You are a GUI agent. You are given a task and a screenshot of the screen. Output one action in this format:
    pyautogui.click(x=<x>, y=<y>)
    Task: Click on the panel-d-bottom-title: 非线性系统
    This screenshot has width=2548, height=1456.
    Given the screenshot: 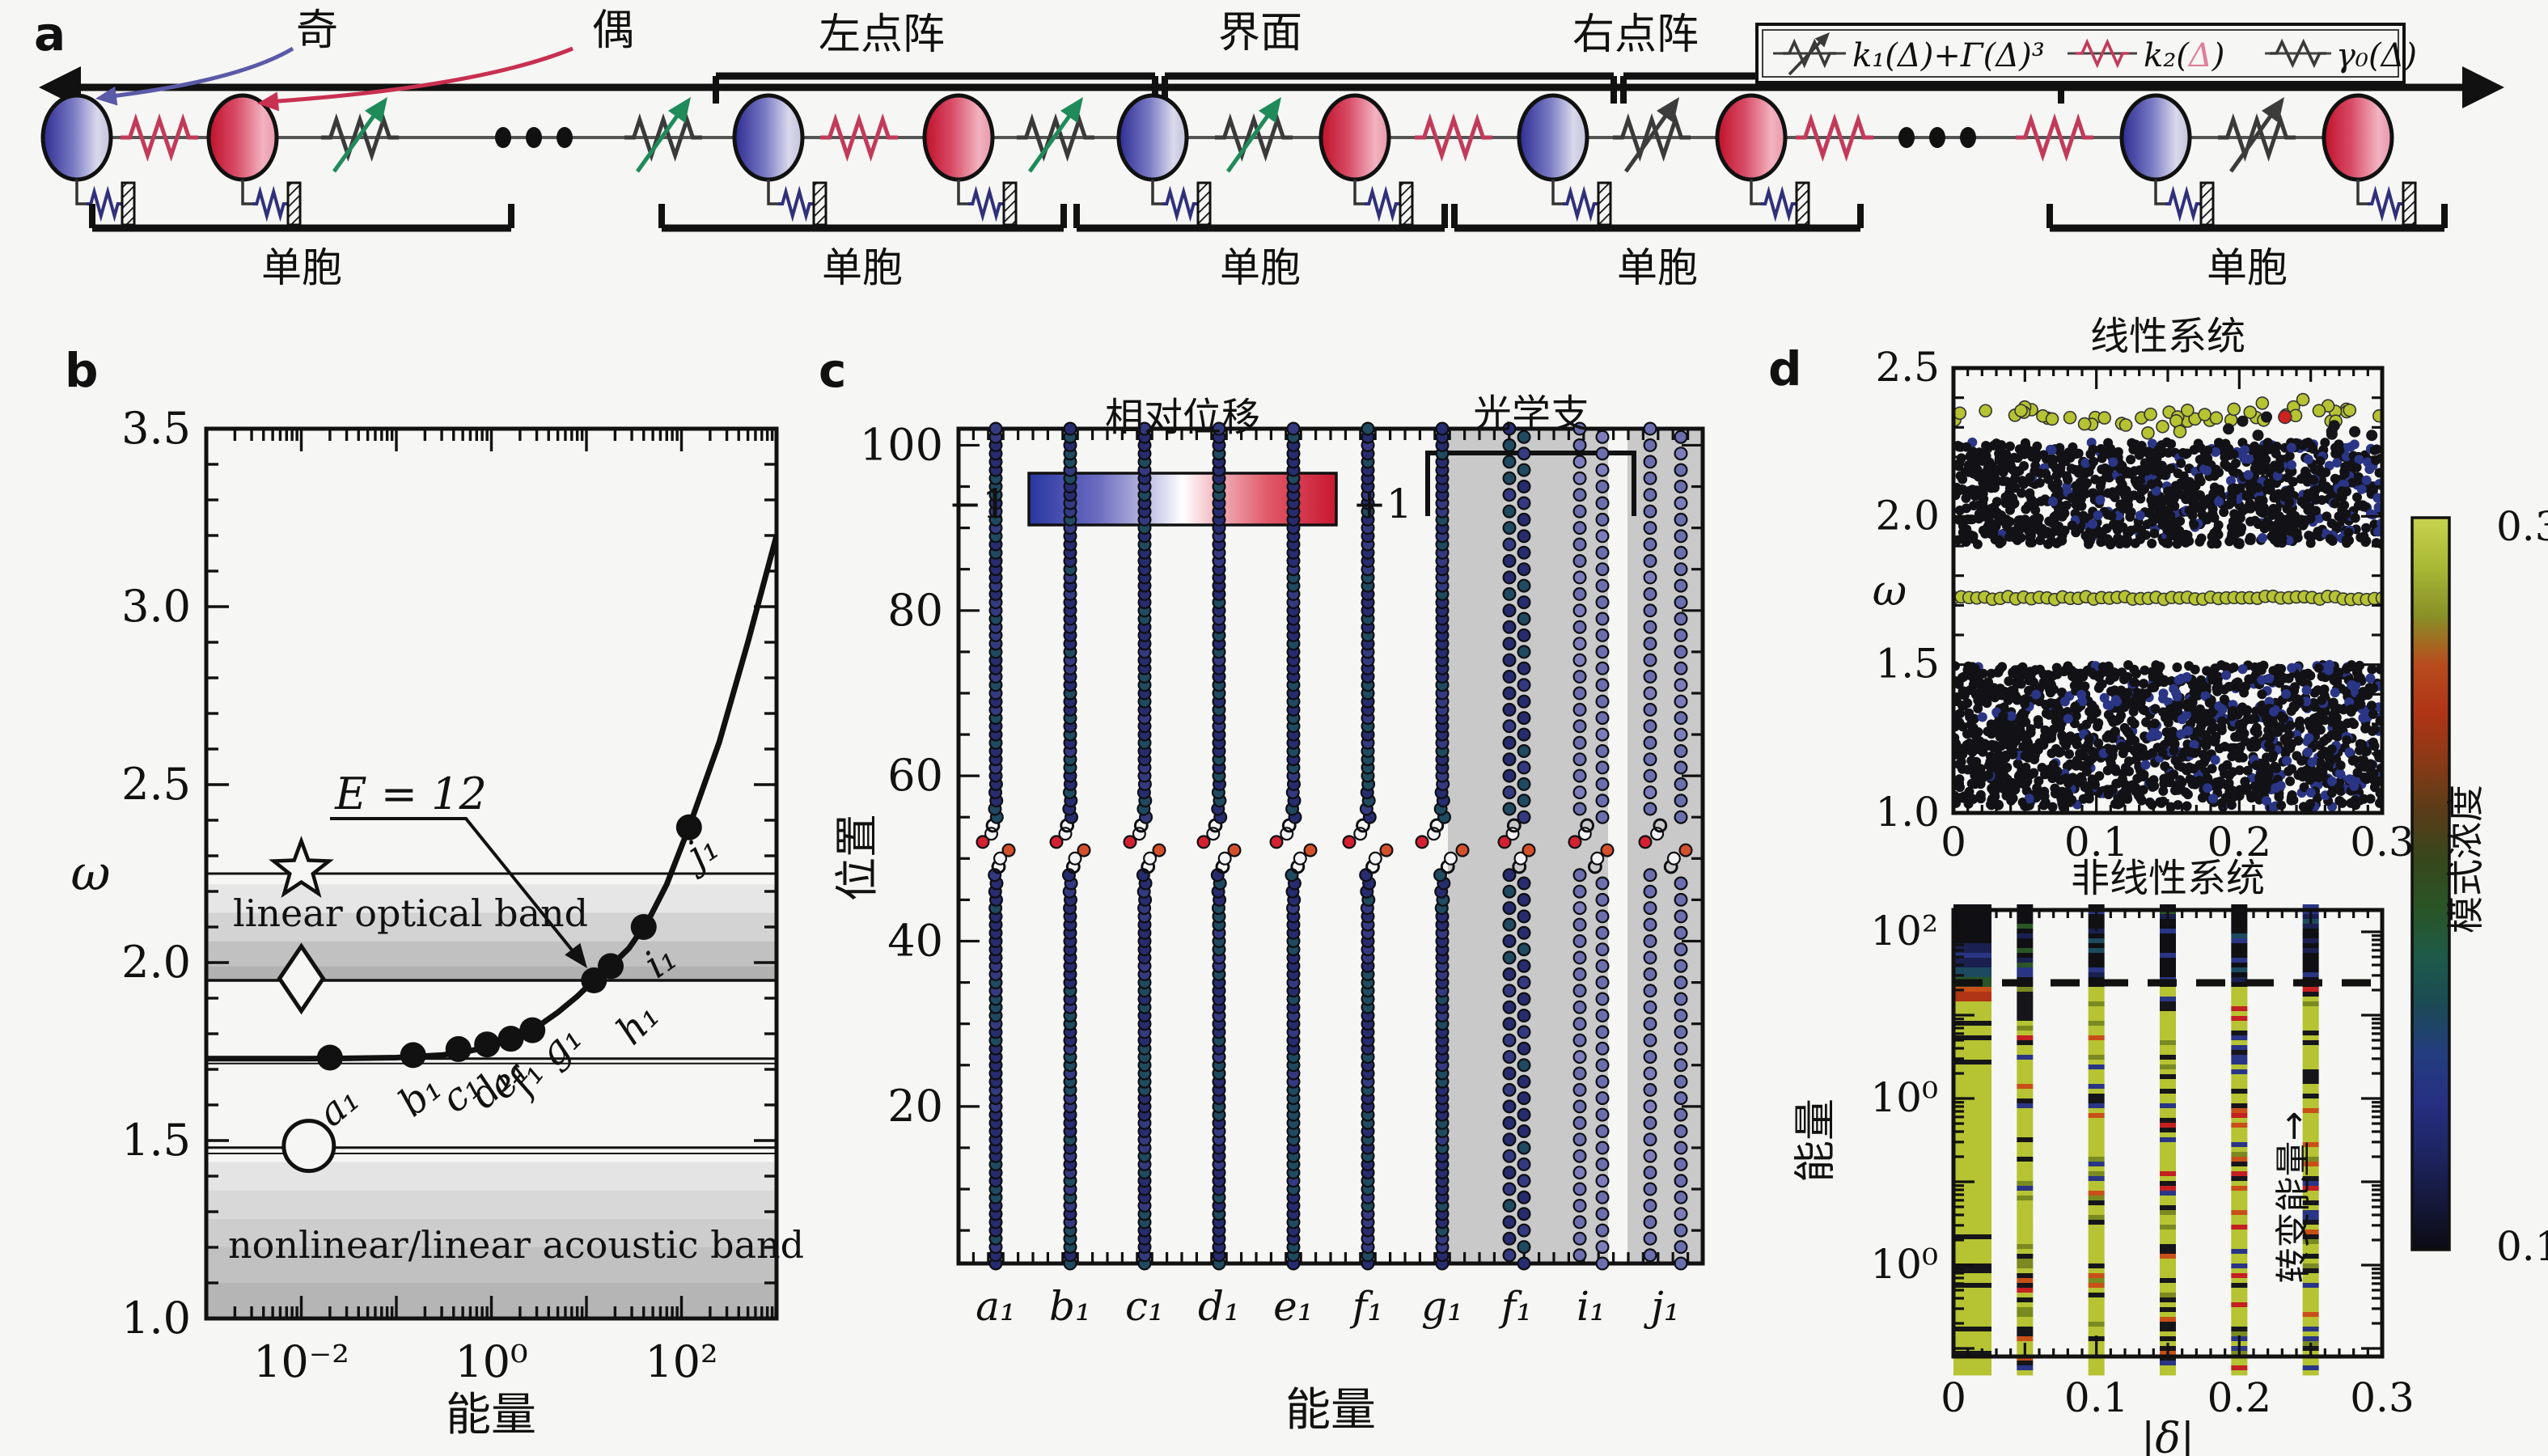 What is the action you would take?
    pyautogui.click(x=2168, y=878)
    